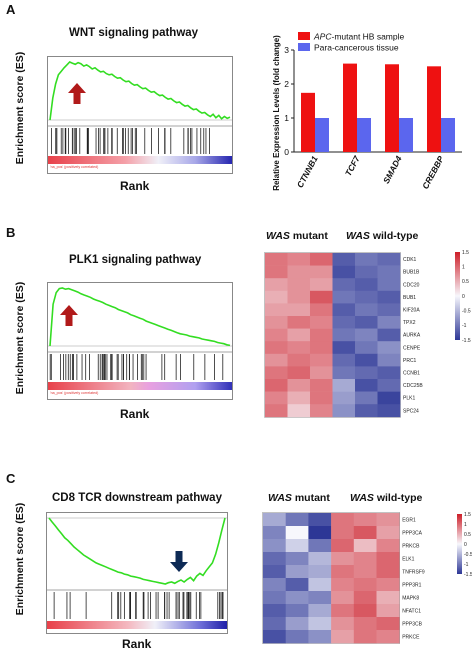 The image size is (474, 651). I want to click on gene-label: NFATC1, so click(411, 611).